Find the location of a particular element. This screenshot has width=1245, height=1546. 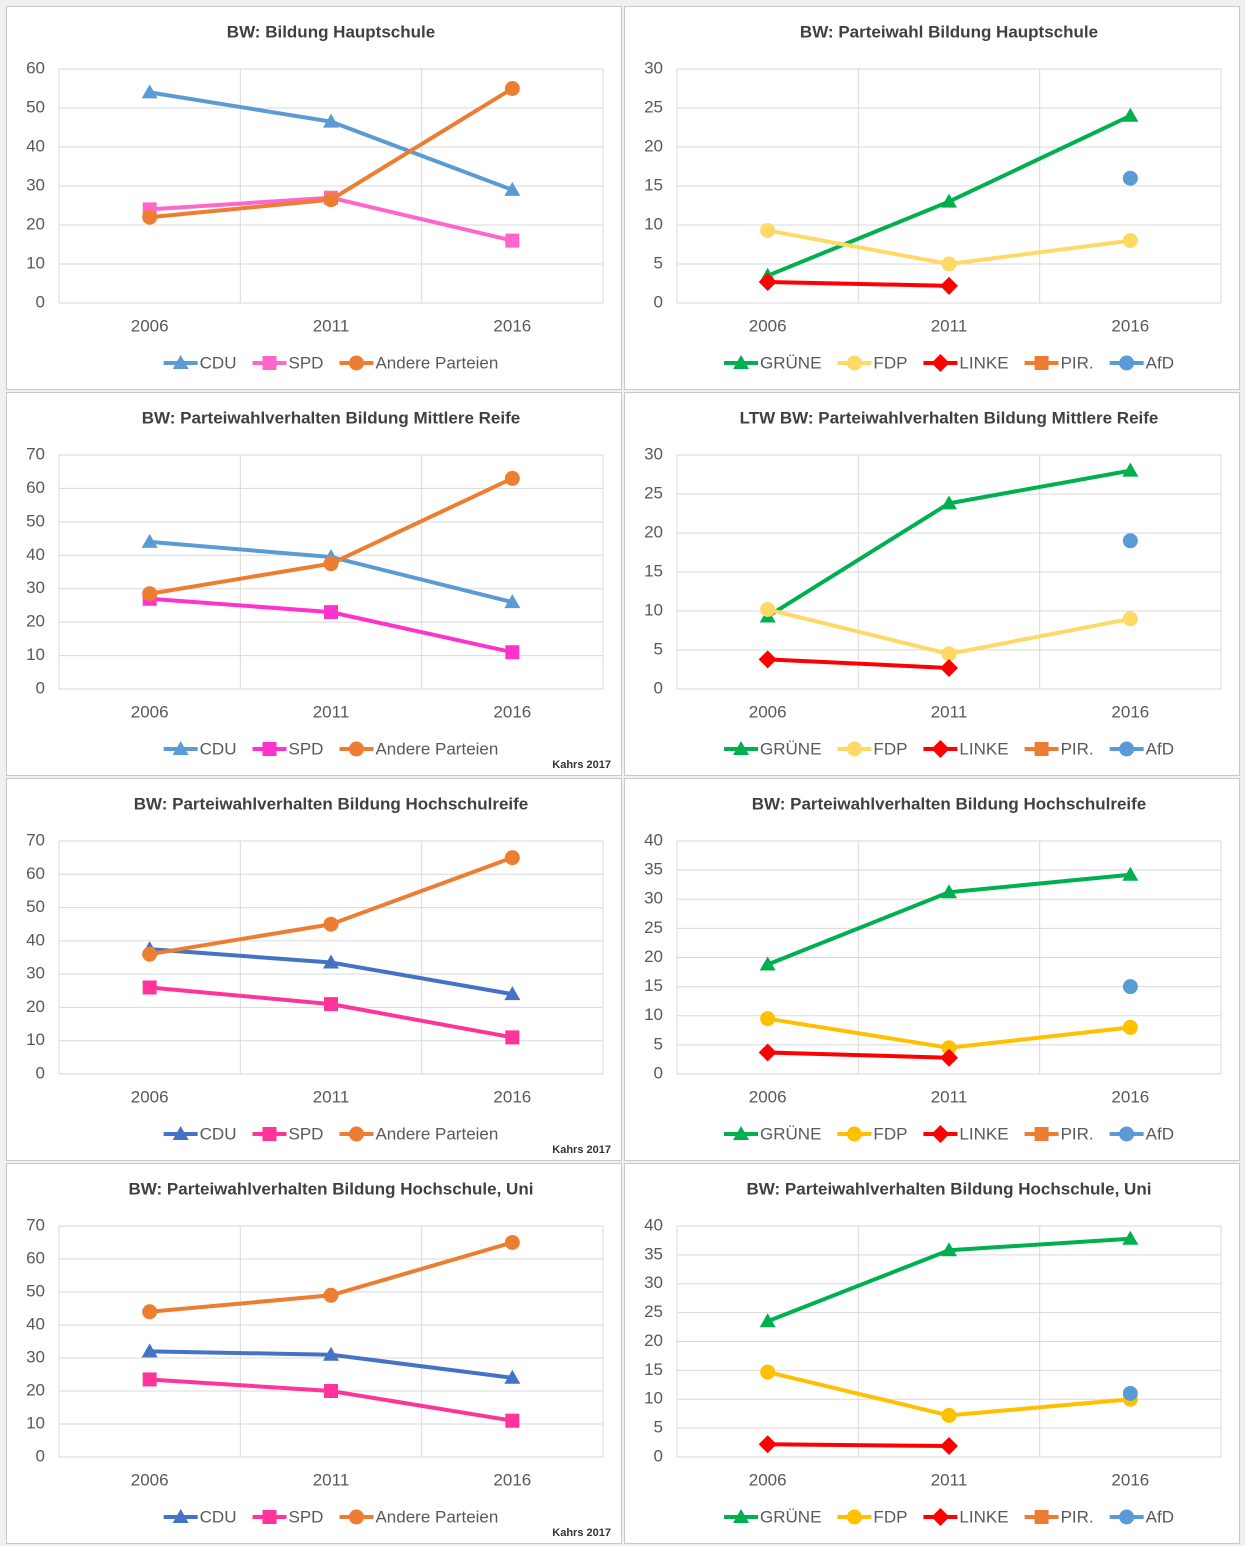

legend-label: LINKE is located at coordinates (983, 748).